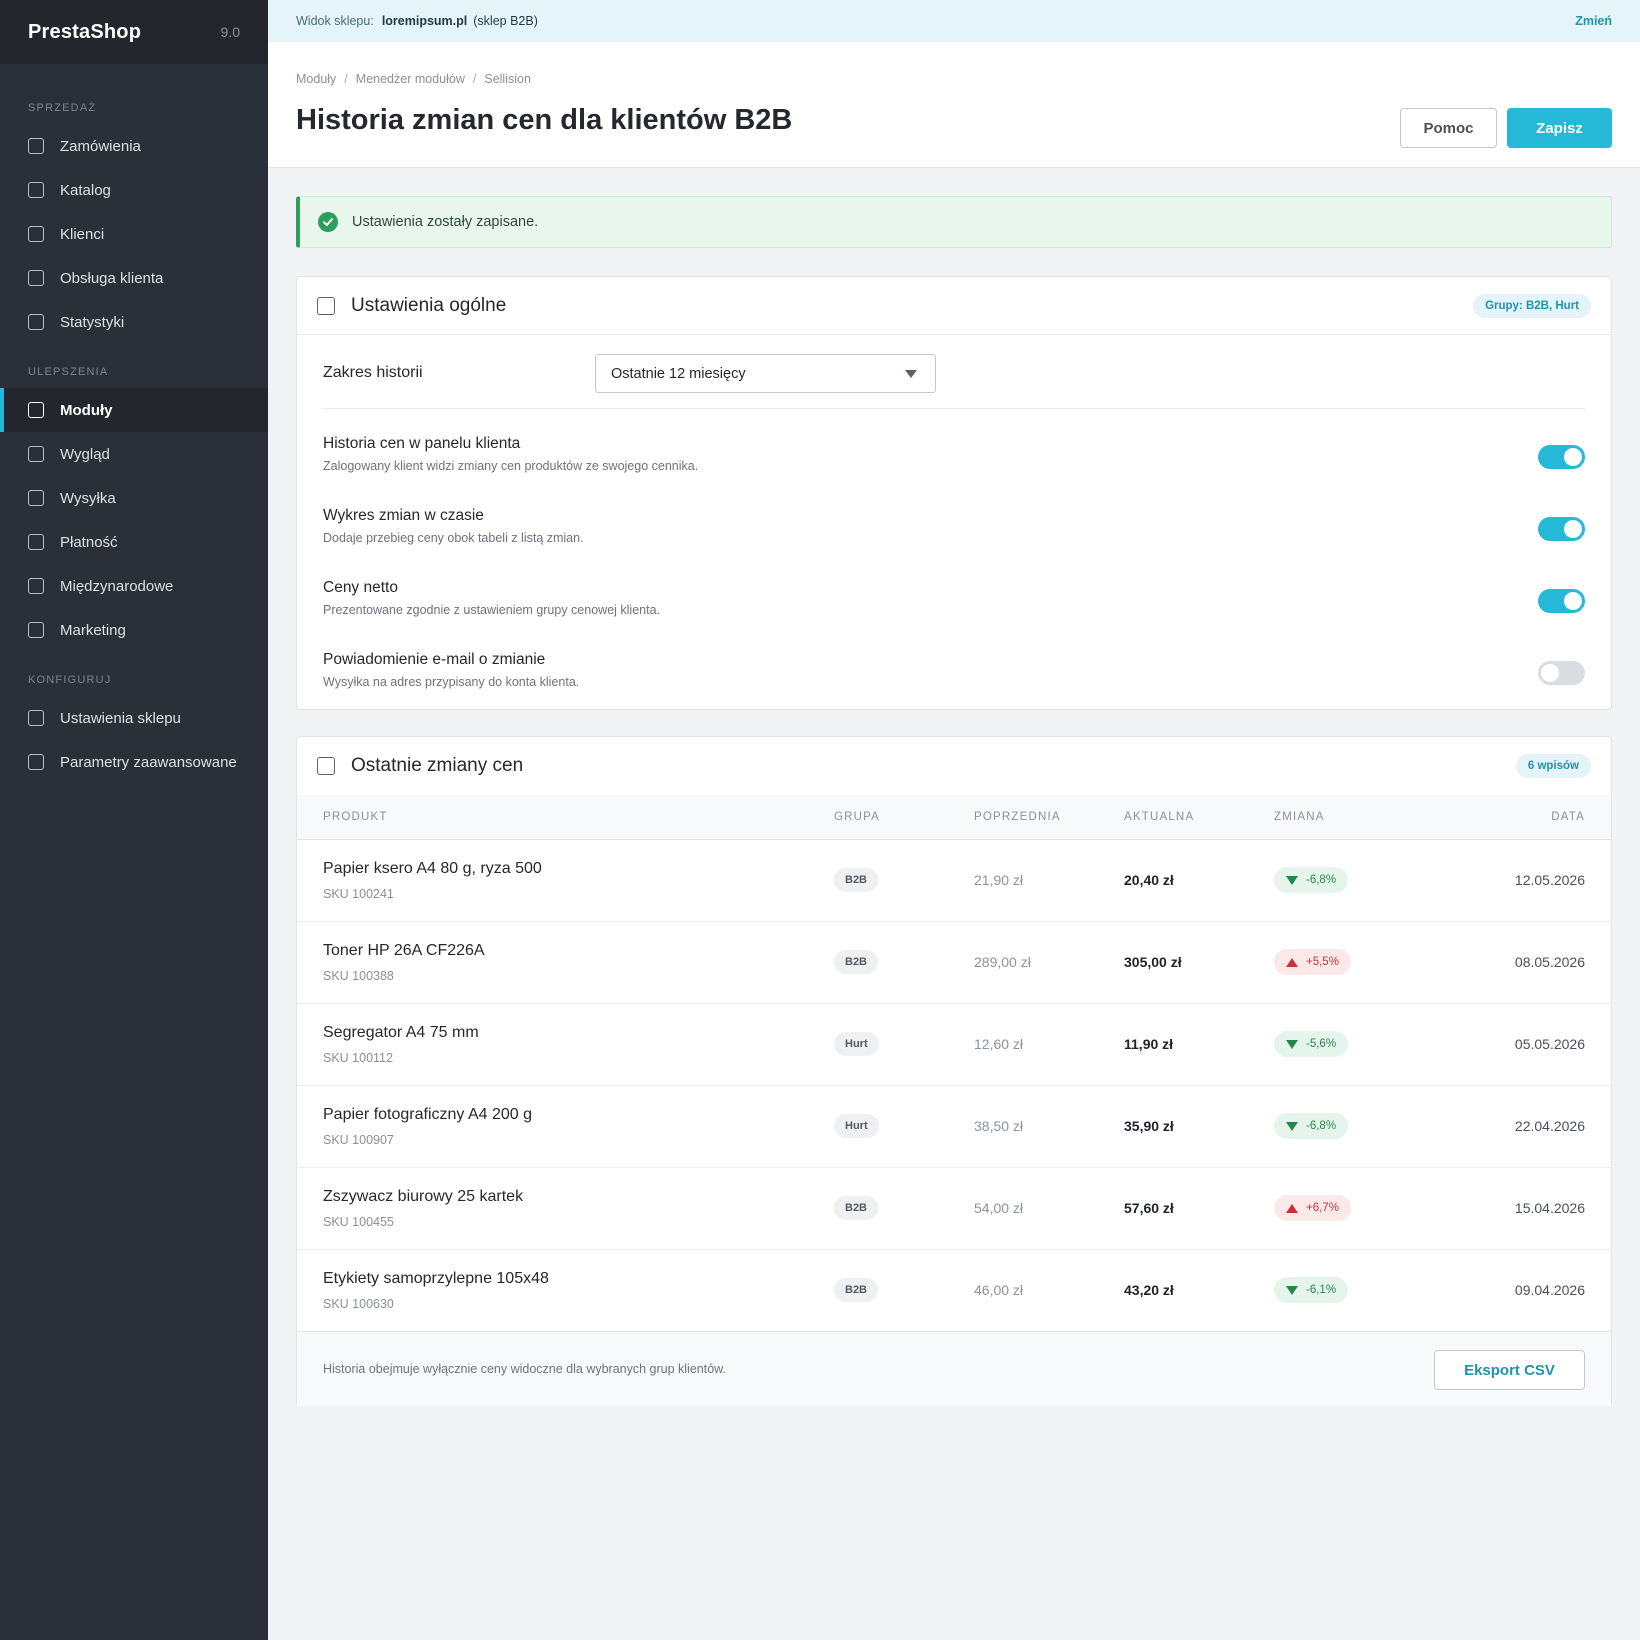 Image resolution: width=1640 pixels, height=1640 pixels. I want to click on shop-context: Widok sklepu: loremipsum.pl (sklep B2B), so click(417, 21).